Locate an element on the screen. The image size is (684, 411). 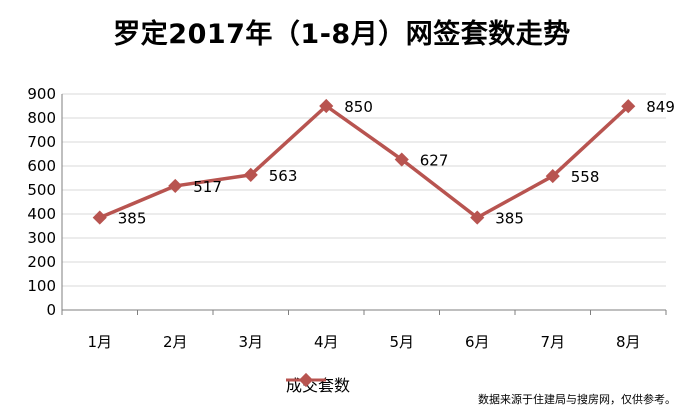
legend-line-marker is located at coordinates (306, 380).